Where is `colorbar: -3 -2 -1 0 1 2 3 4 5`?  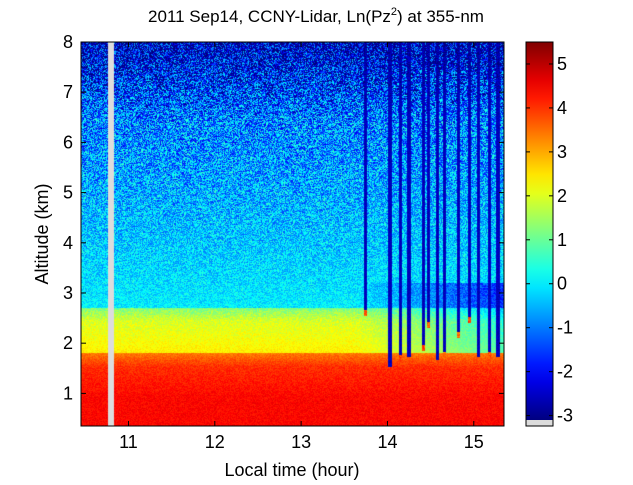 colorbar: -3 -2 -1 0 1 2 3 4 5 is located at coordinates (549, 234).